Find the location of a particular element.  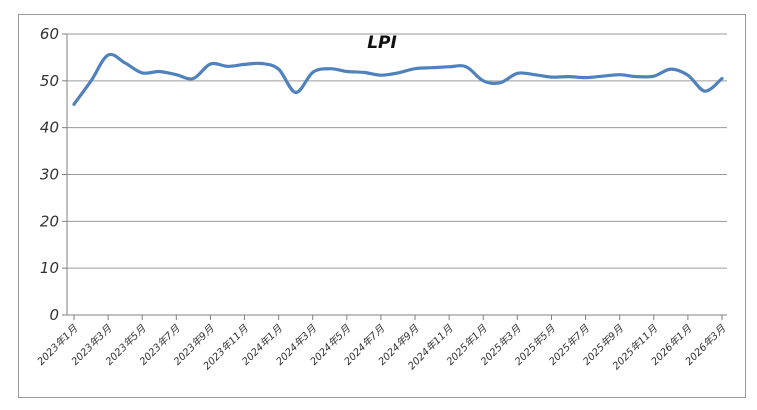

y-tick-label-50: 50 is located at coordinates (49, 81).